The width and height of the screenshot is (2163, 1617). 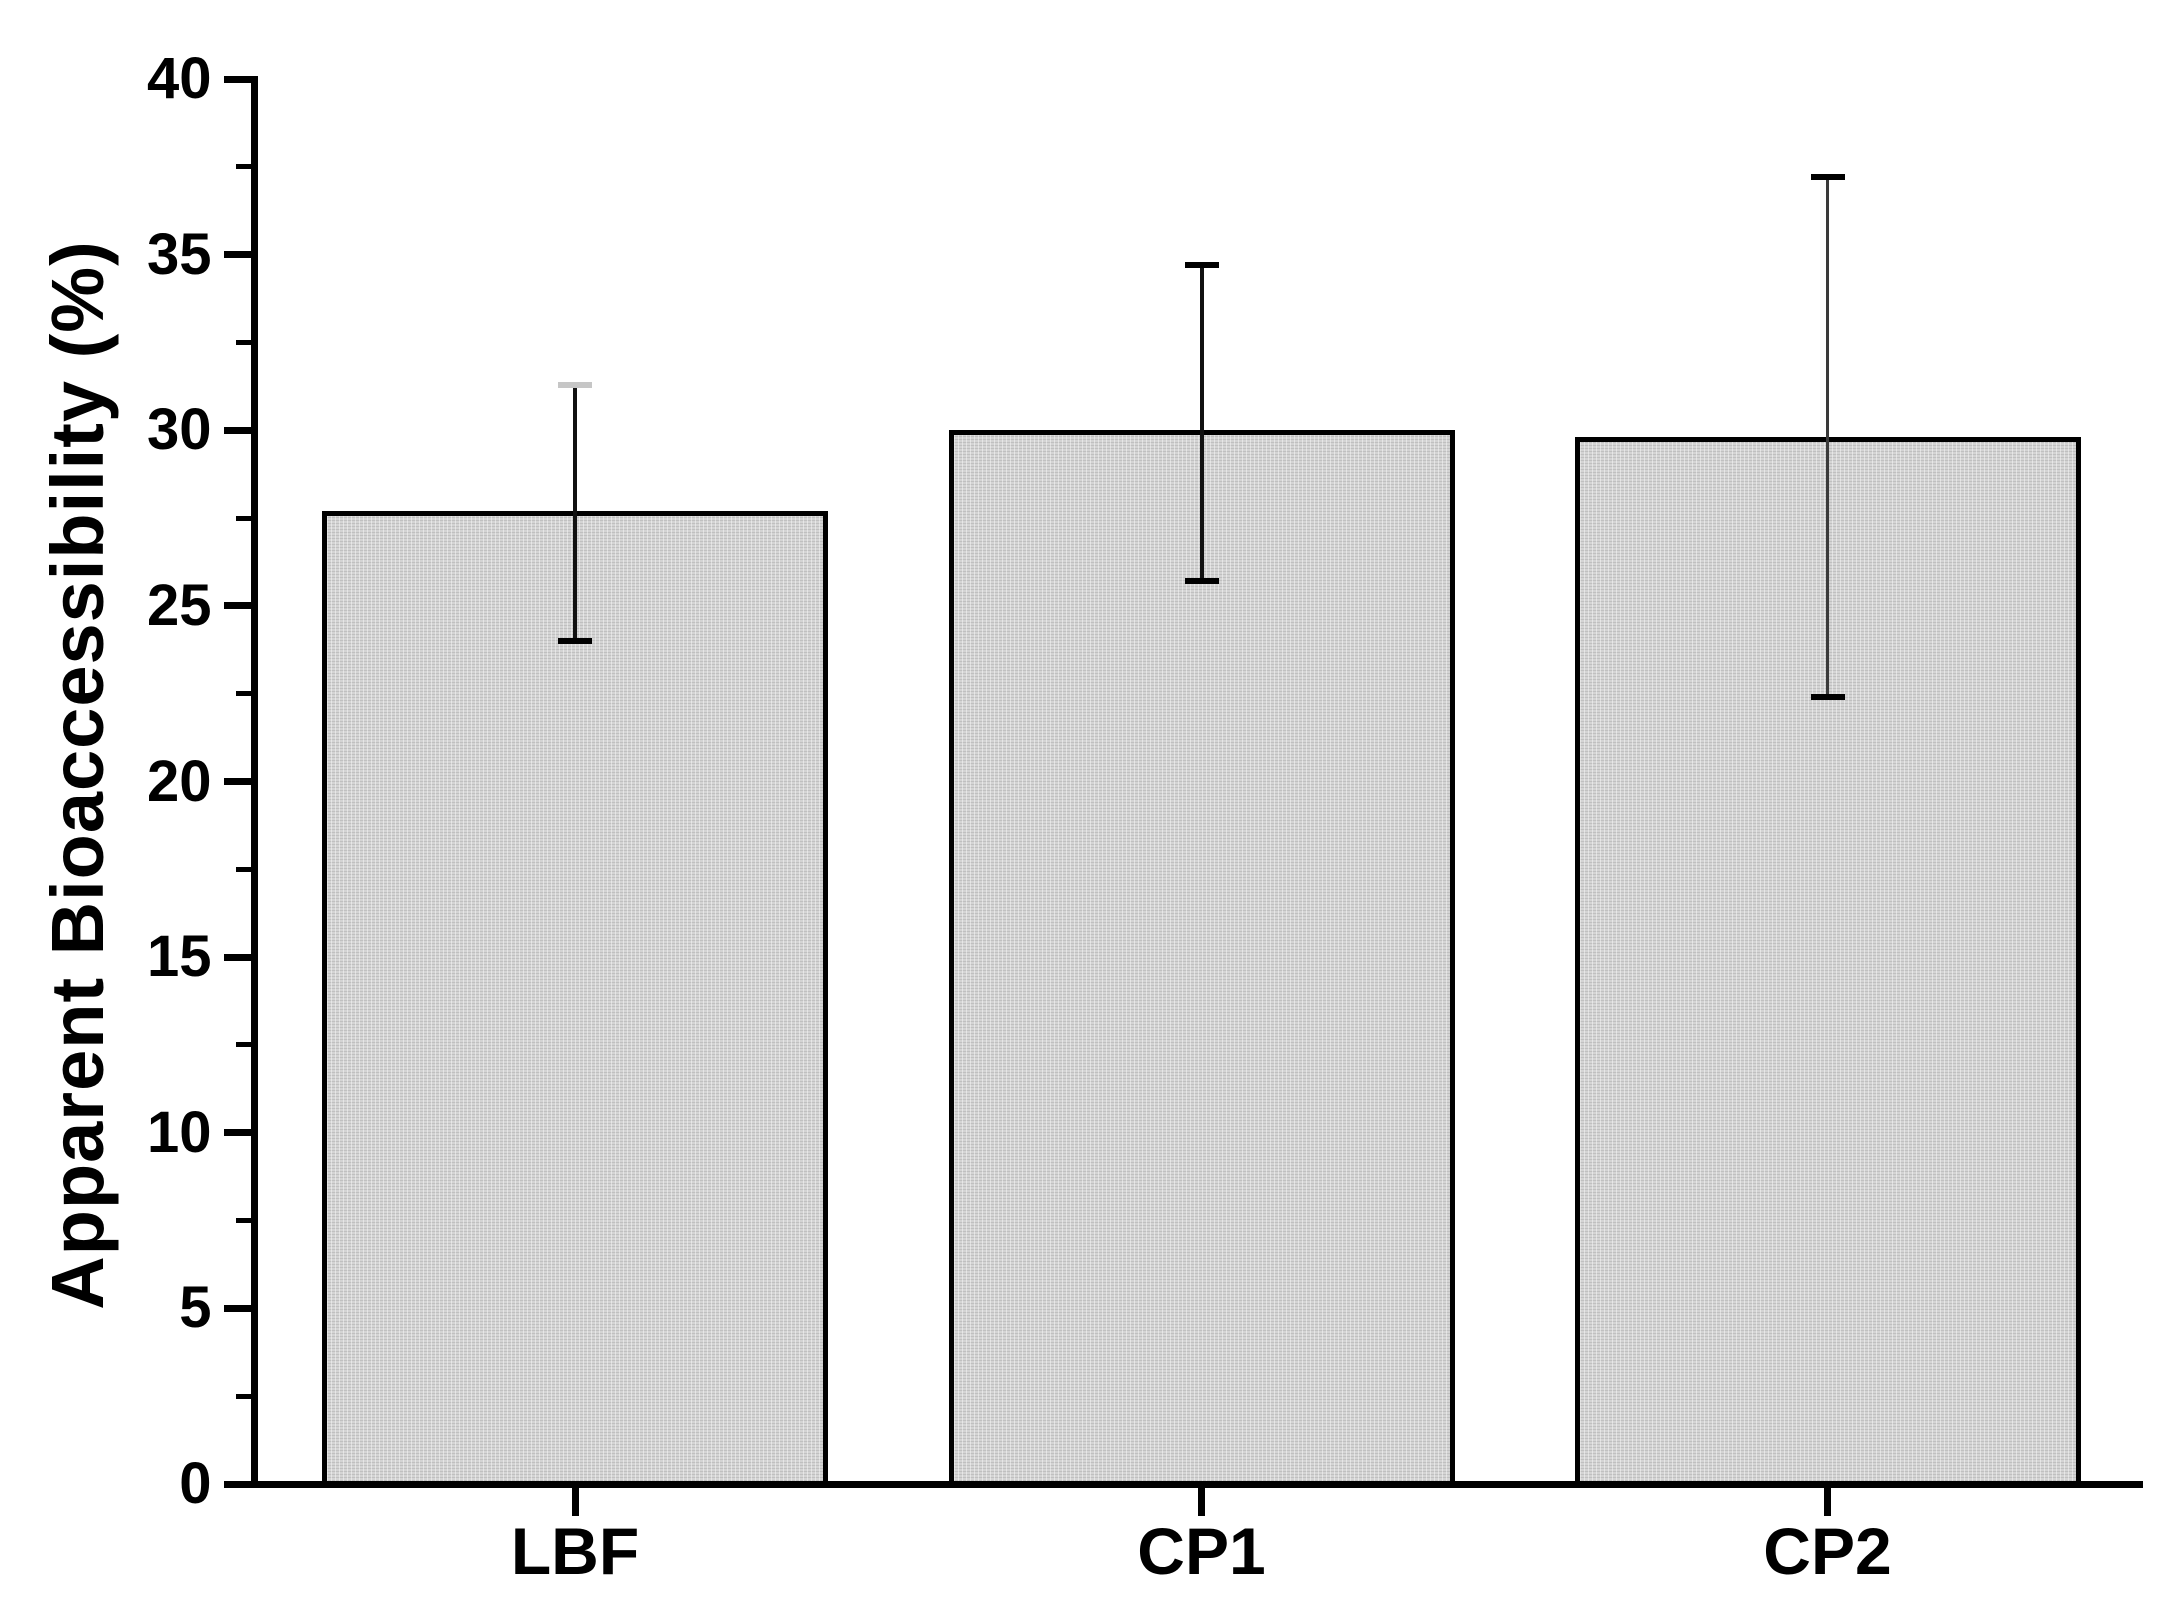 I want to click on bar-lbf, so click(x=575, y=998).